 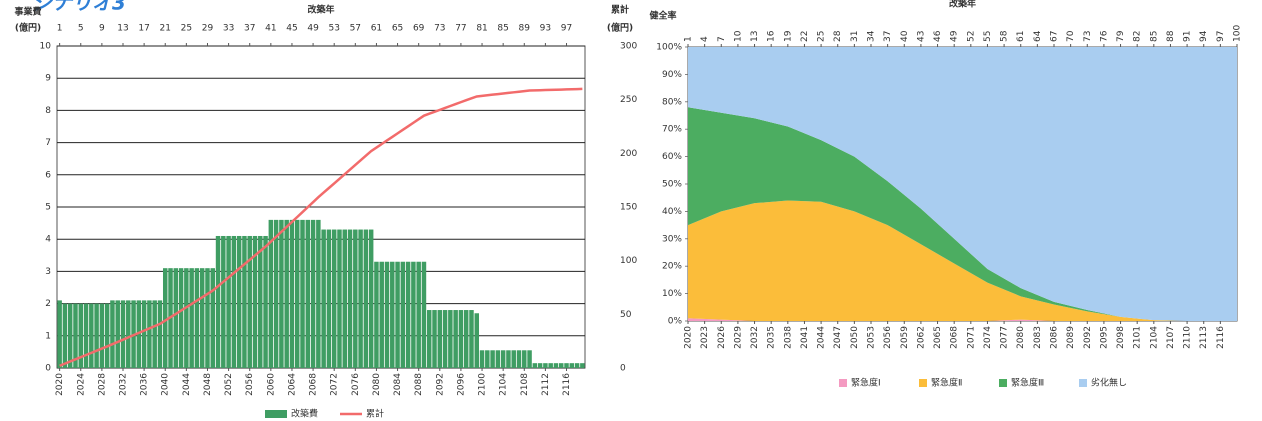 What do you see at coordinates (304, 414) in the screenshot?
I see `legend-label: 改築費` at bounding box center [304, 414].